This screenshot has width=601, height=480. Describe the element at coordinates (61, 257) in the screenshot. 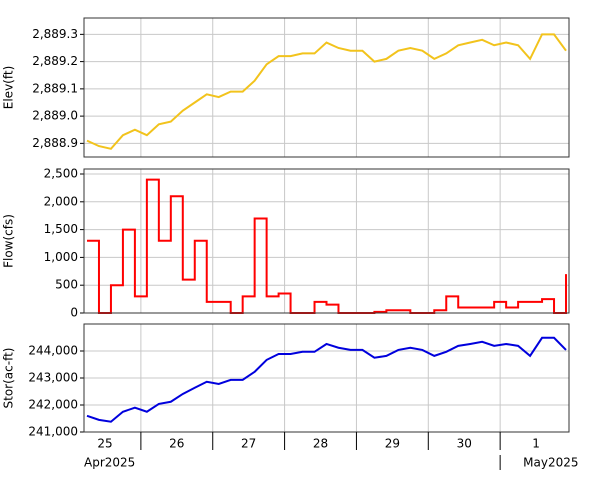

I see `y-tick-label: 1,000` at that location.